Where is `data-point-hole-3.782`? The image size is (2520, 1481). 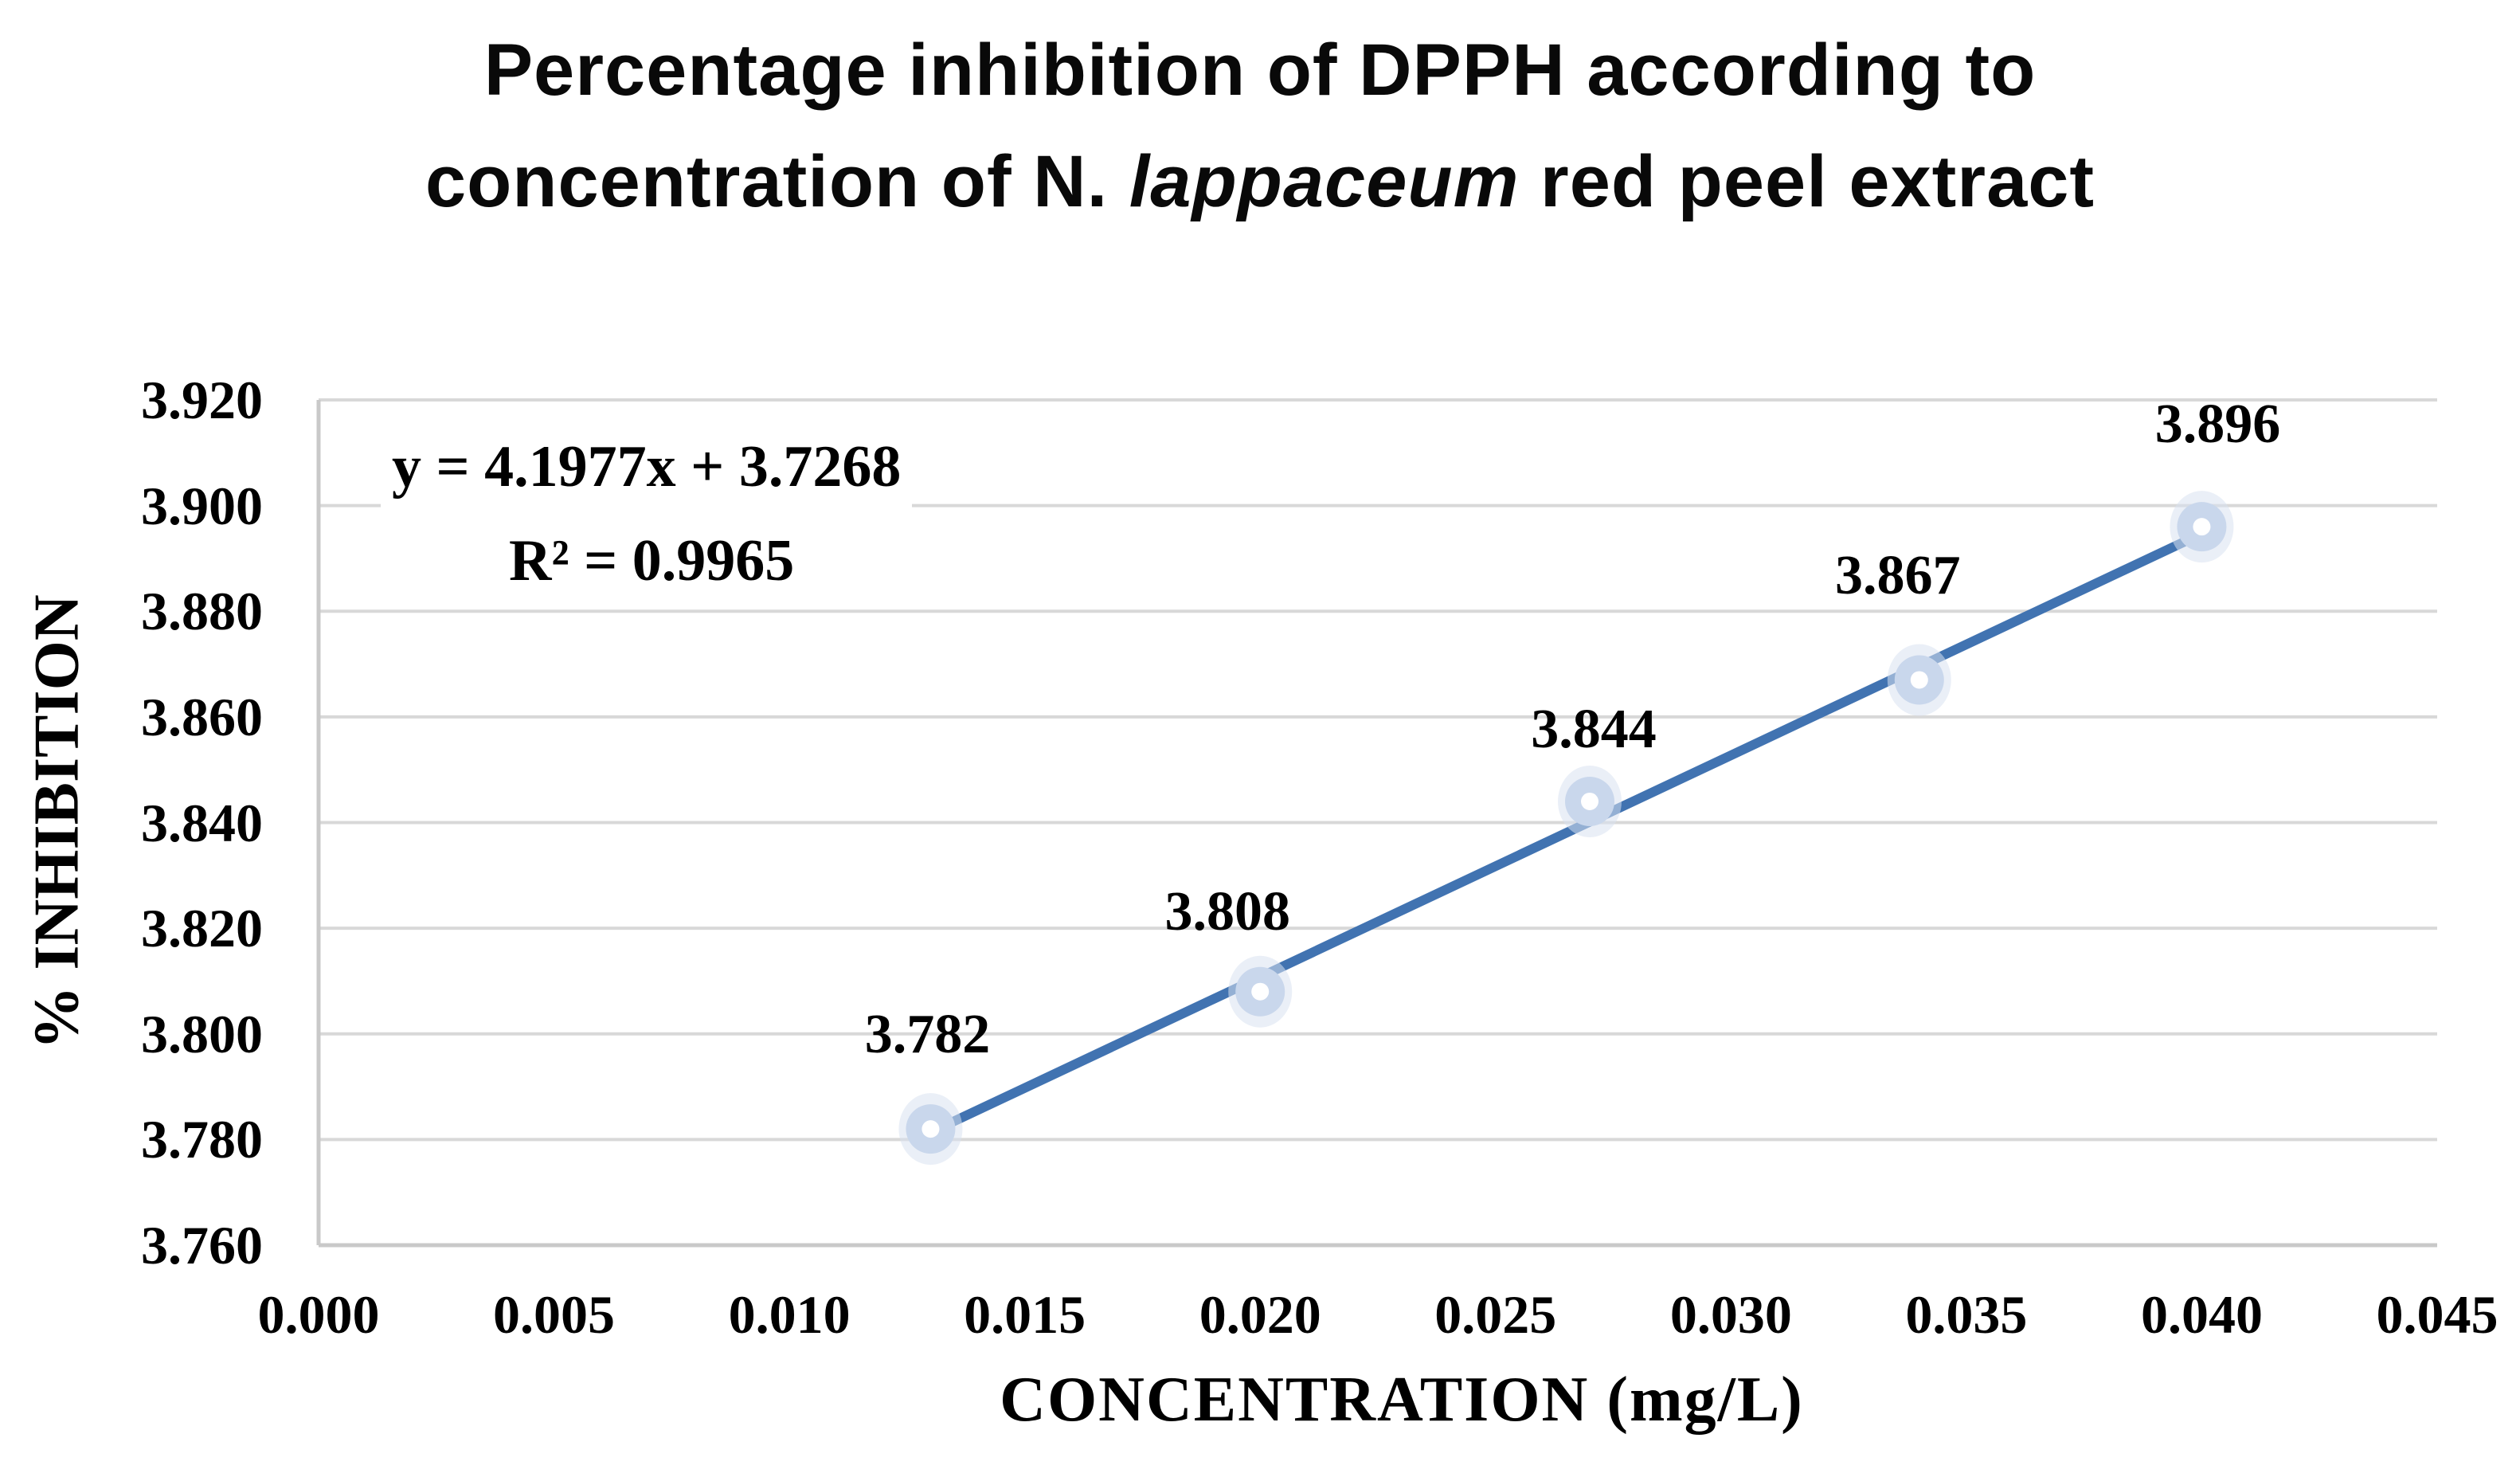
data-point-hole-3.782 is located at coordinates (931, 1129).